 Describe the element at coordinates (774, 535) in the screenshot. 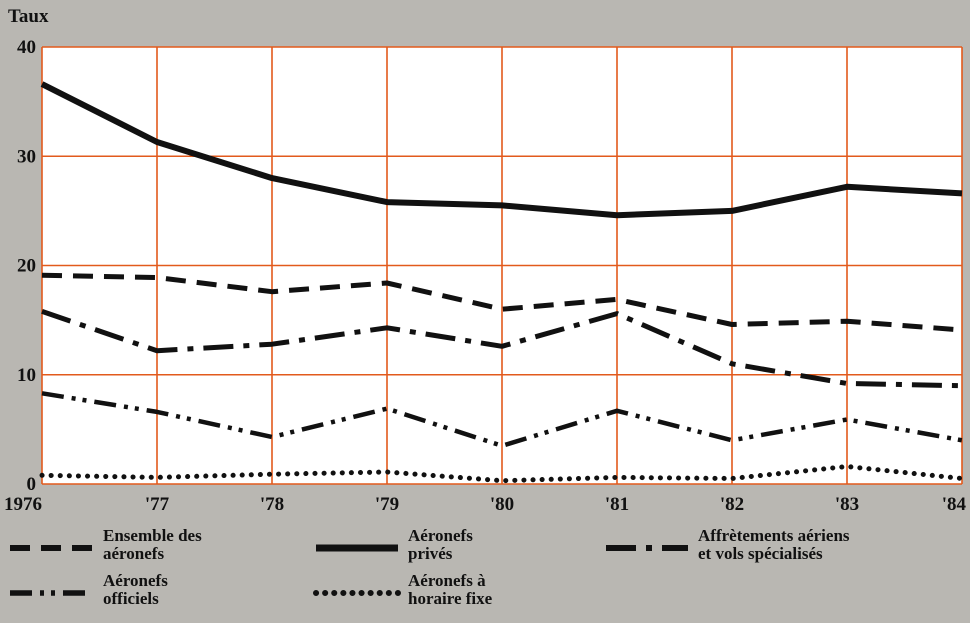

I see `legend-label-affretements: Affrètements aériens` at that location.